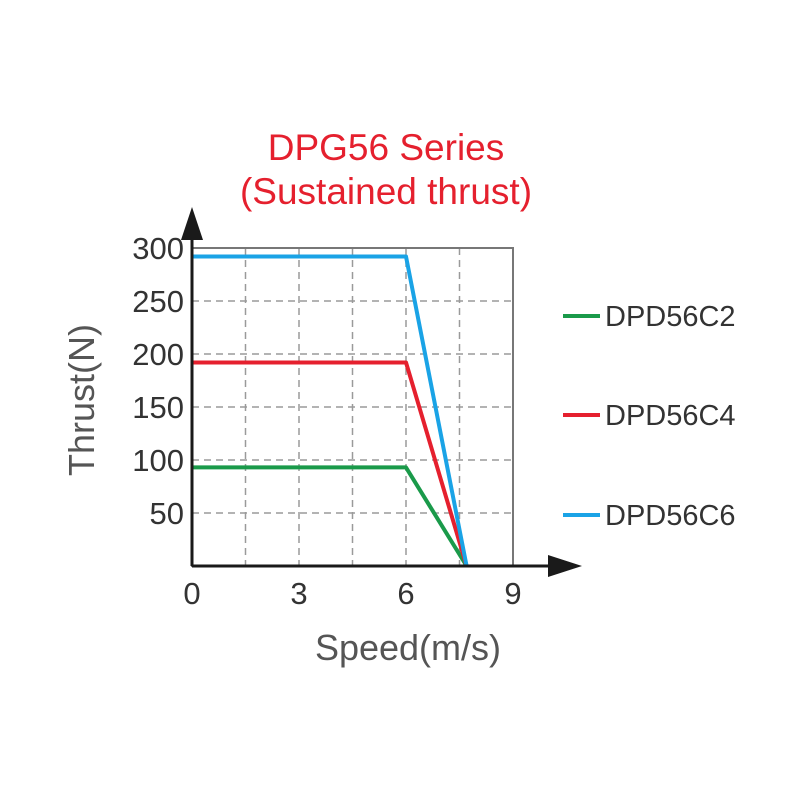 This screenshot has height=789, width=800. I want to click on x-tick-label: 3, so click(298, 593).